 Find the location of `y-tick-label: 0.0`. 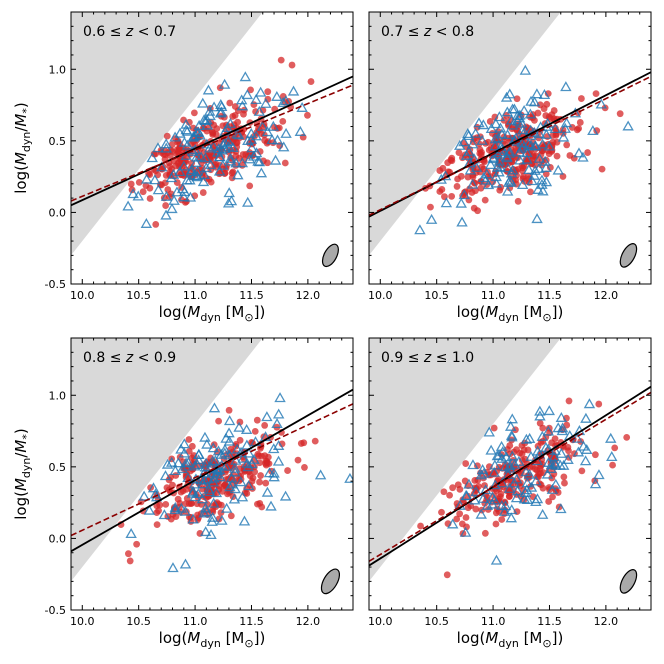

y-tick-label: 0.0 is located at coordinates (58, 212).